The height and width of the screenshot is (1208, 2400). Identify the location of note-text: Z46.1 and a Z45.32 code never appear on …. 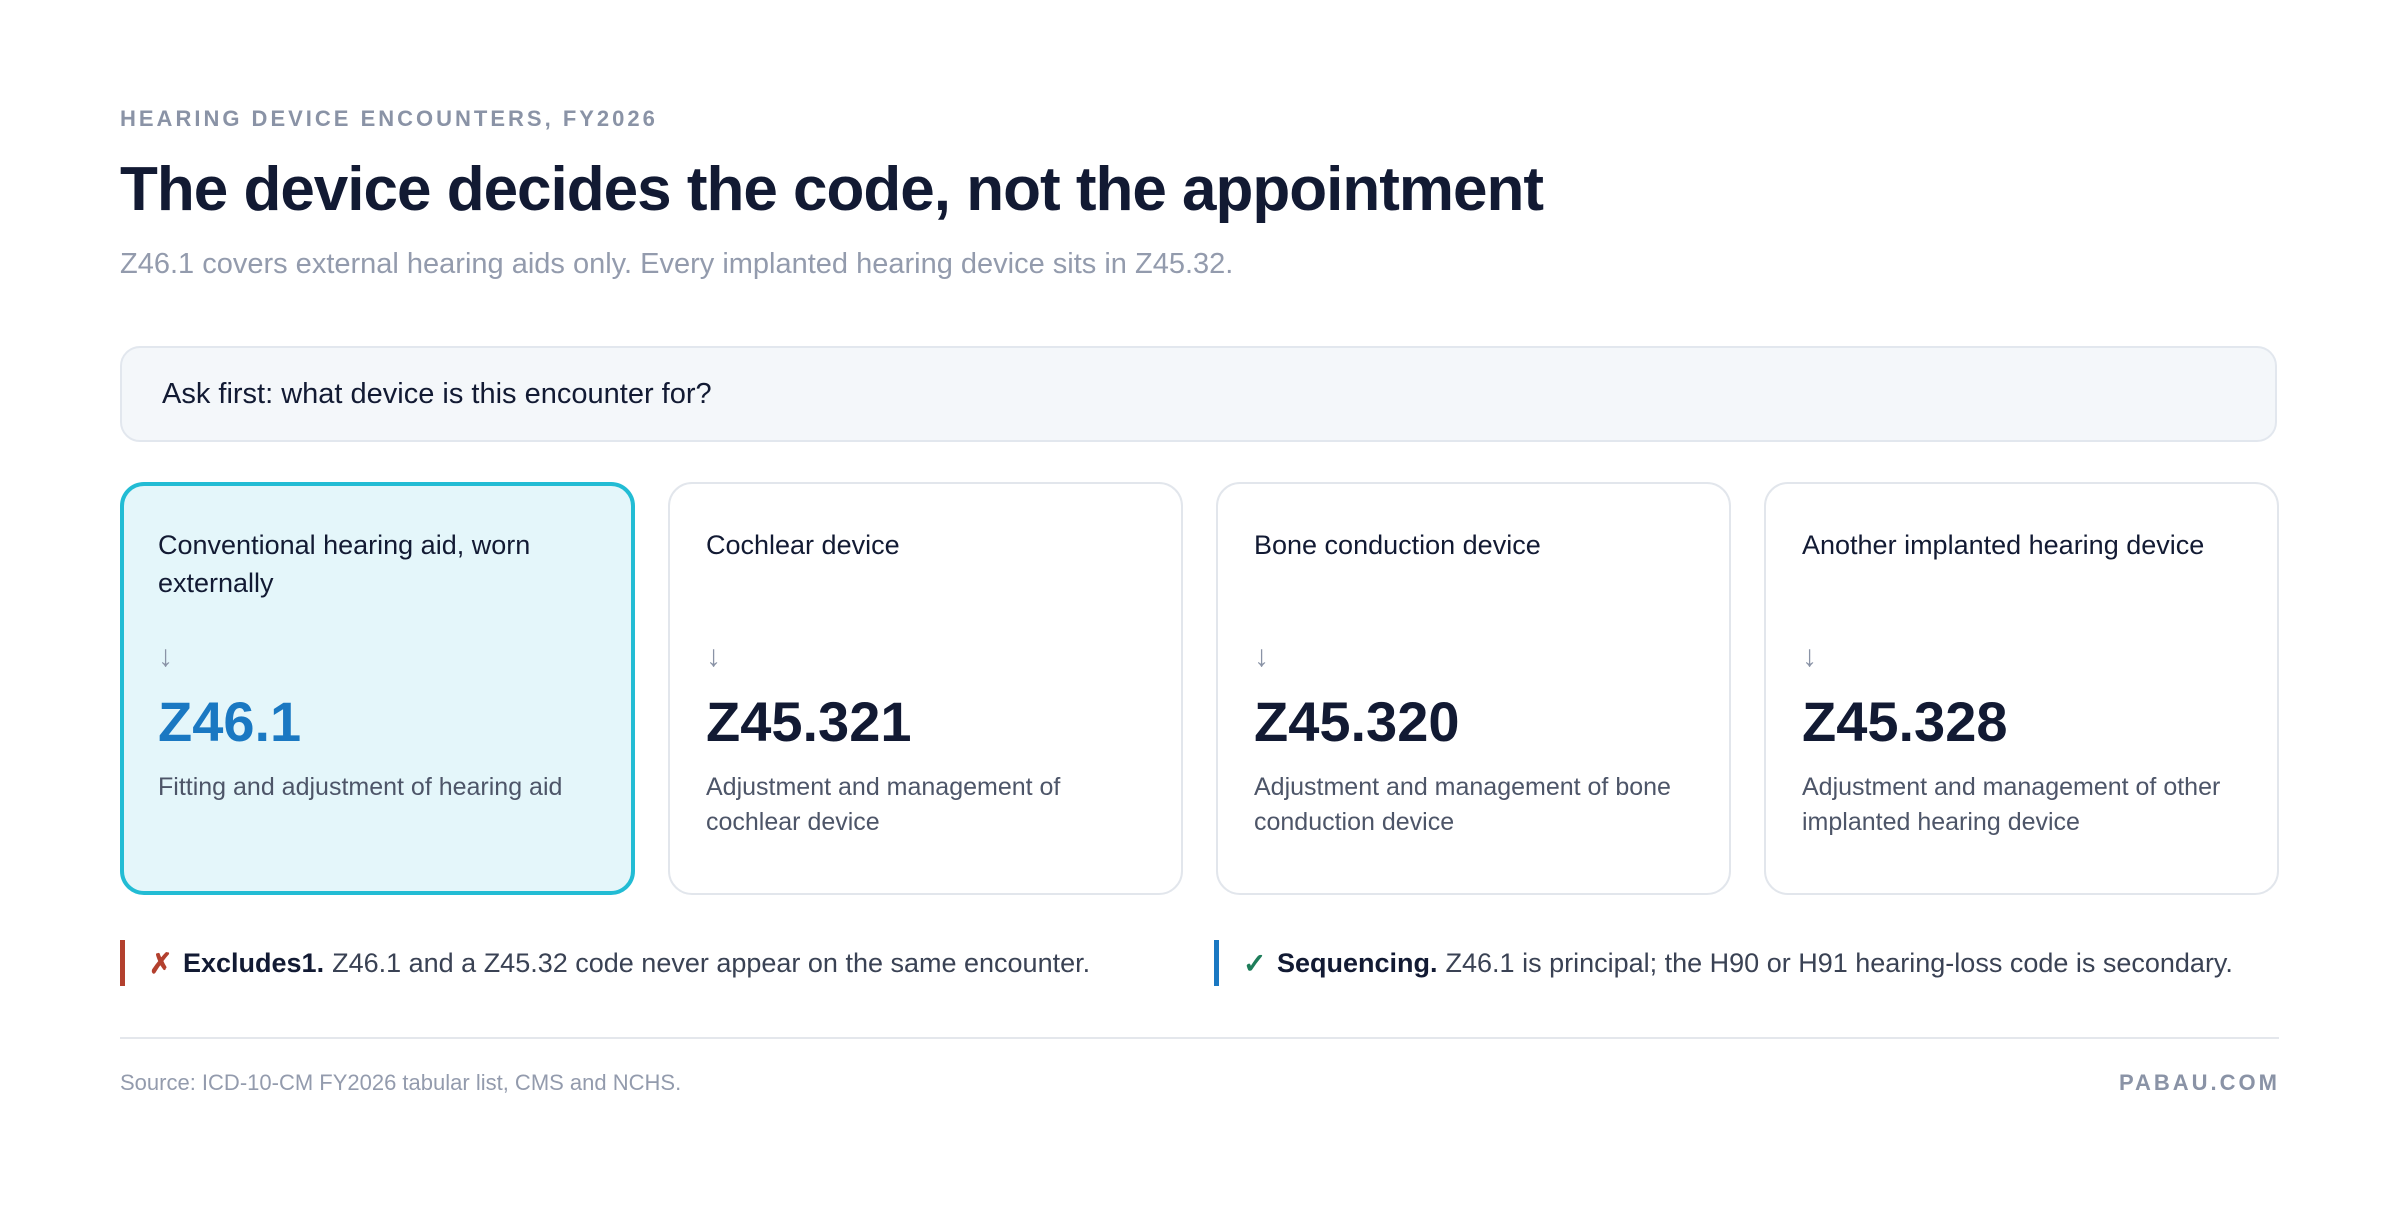
(711, 962).